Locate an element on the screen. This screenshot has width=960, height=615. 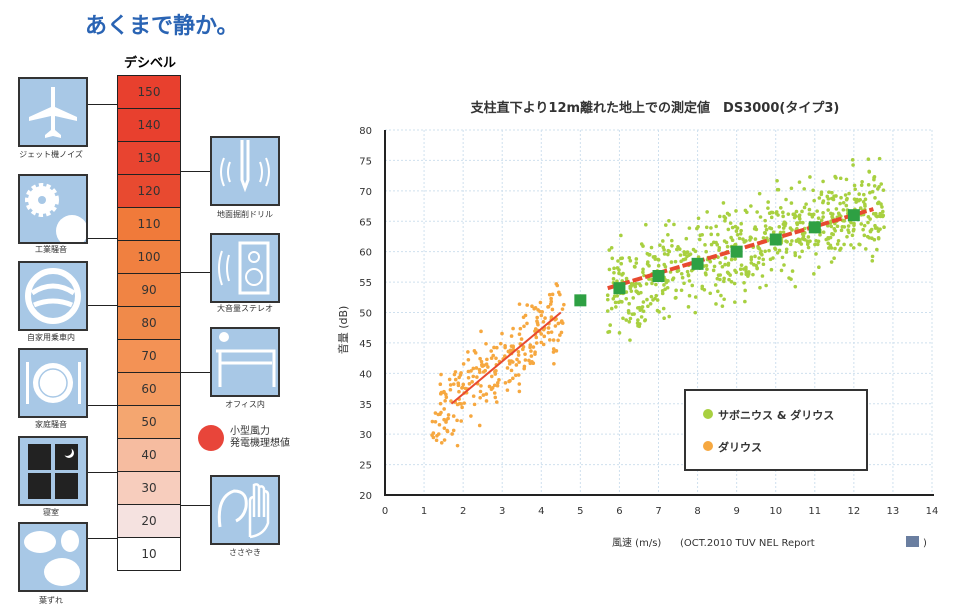
y-tick-label: 20 is located at coordinates (365, 496).